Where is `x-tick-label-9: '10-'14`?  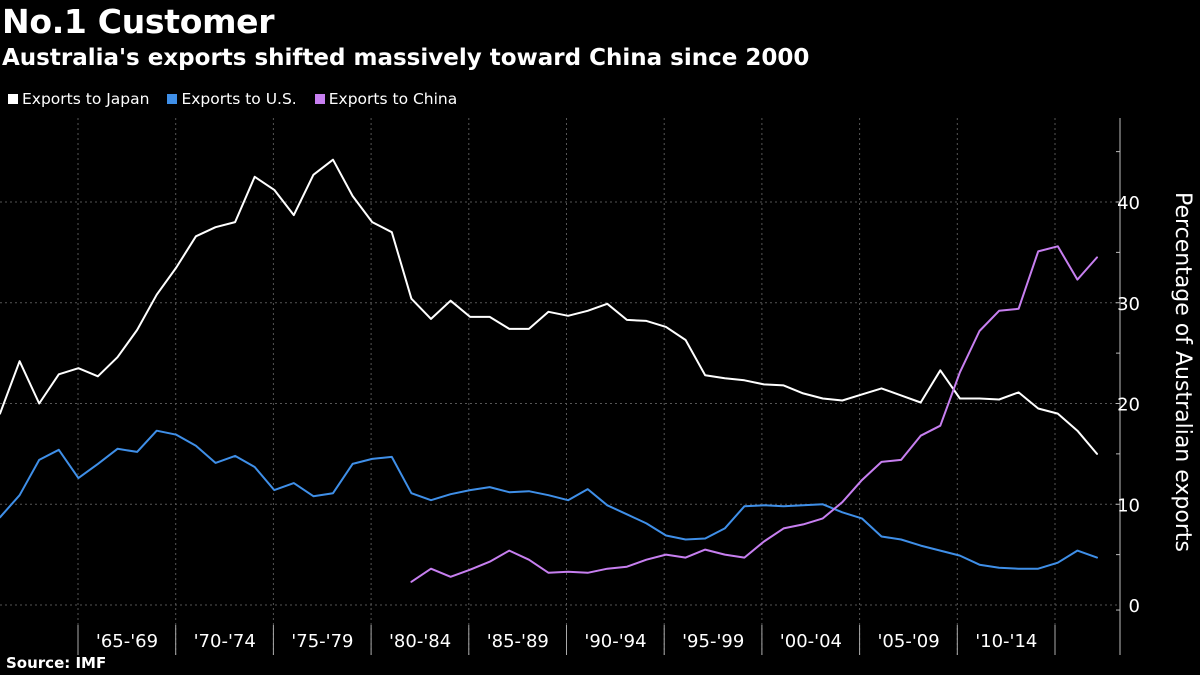 x-tick-label-9: '10-'14 is located at coordinates (1006, 641).